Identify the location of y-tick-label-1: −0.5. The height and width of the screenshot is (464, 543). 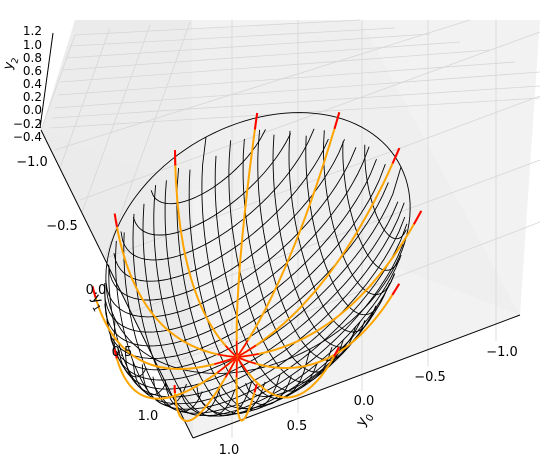
(62, 226).